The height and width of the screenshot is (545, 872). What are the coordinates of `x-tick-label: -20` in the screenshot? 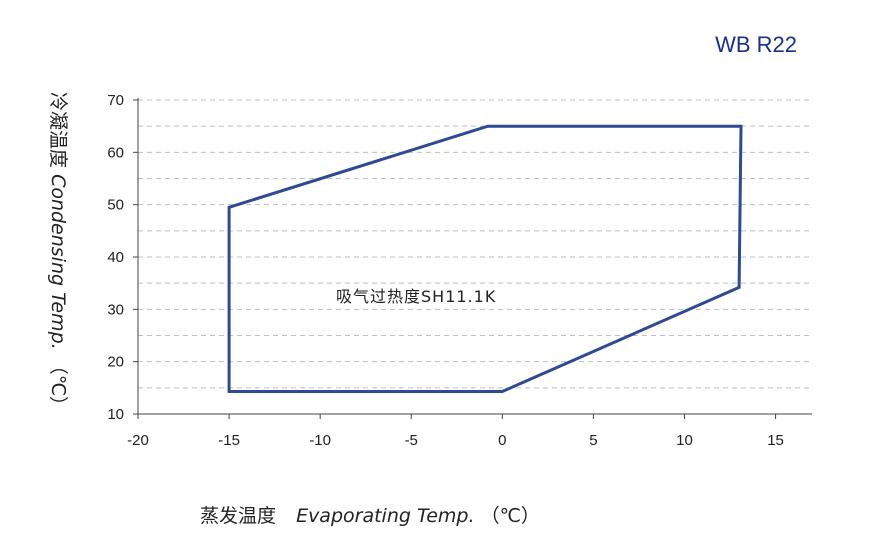 It's located at (138, 440).